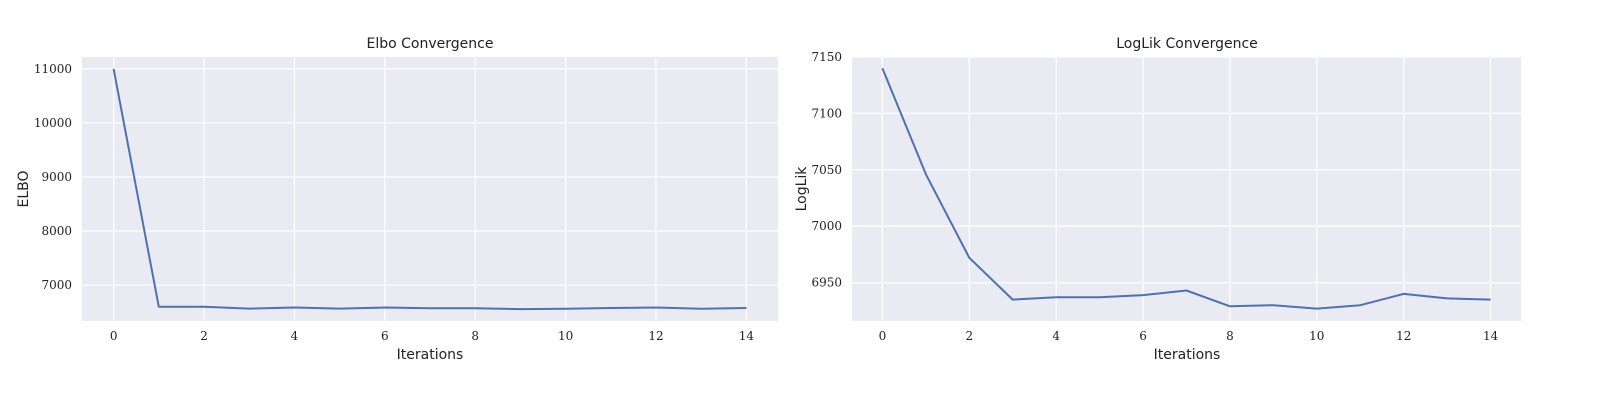 The width and height of the screenshot is (1600, 400). What do you see at coordinates (826, 57) in the screenshot?
I see `loglik-y-tick-label: 7150` at bounding box center [826, 57].